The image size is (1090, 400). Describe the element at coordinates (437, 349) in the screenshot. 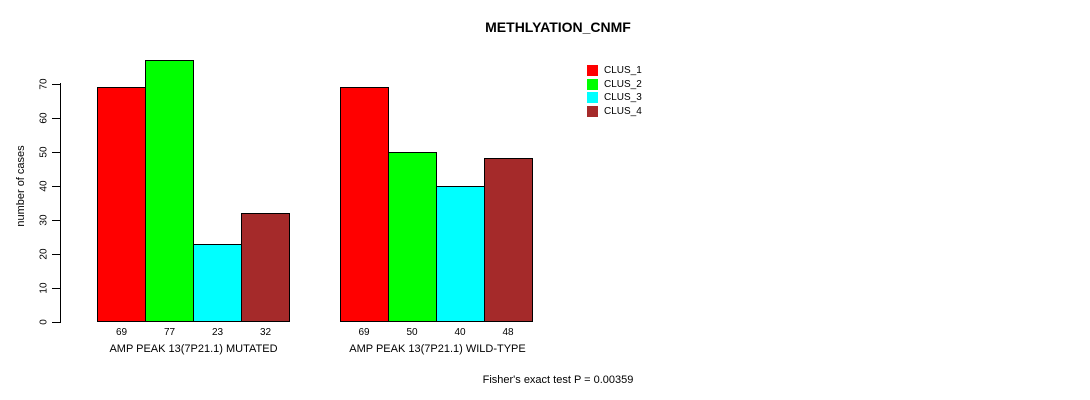

I see `x-group-label-wildtype: AMP PEAK 13(7P21.1) WILD-TYPE` at that location.